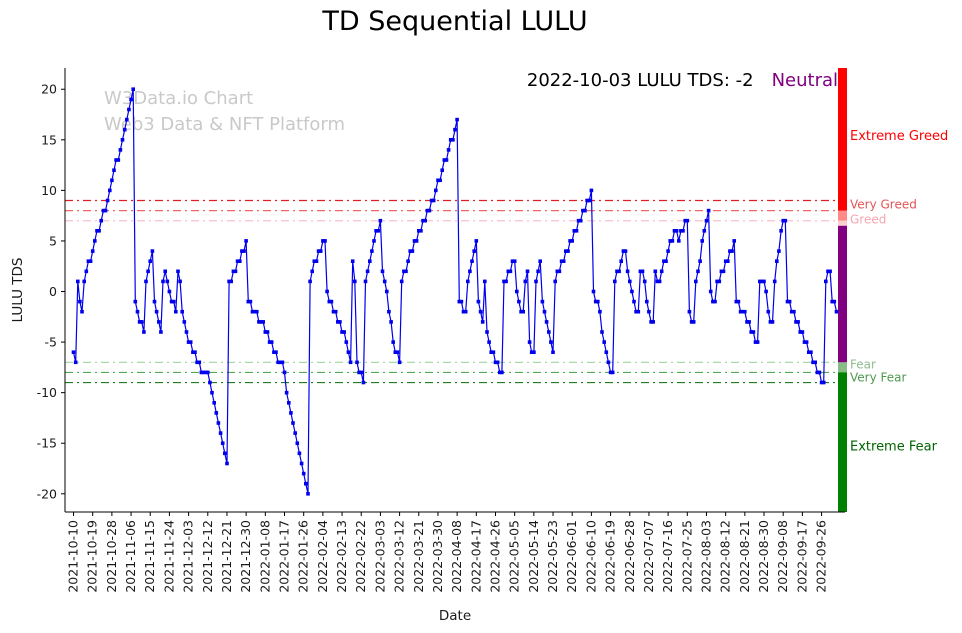 Image resolution: width=962 pixels, height=633 pixels. What do you see at coordinates (51, 342) in the screenshot?
I see `y-tick-label: -5` at bounding box center [51, 342].